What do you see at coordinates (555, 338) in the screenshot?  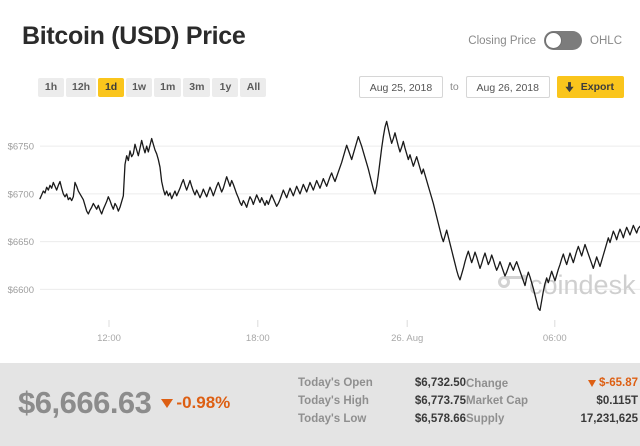 I see `x-axis-tick-label: 06:00` at bounding box center [555, 338].